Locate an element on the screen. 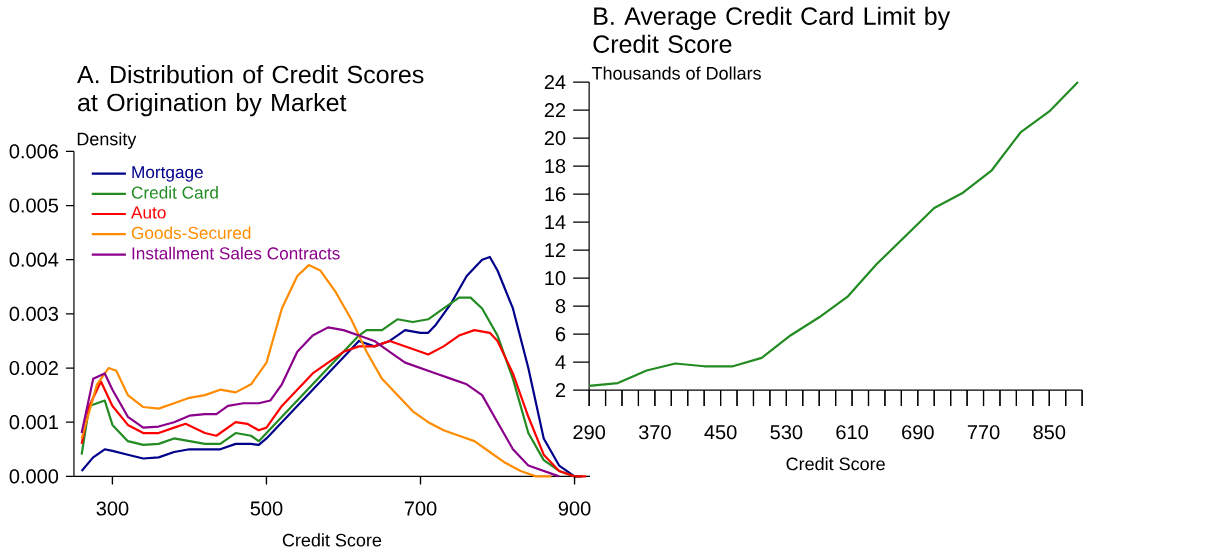 The width and height of the screenshot is (1220, 553). chart-title: A. Distribution of Credit Scores at Origination by Market is located at coordinates (250, 90).